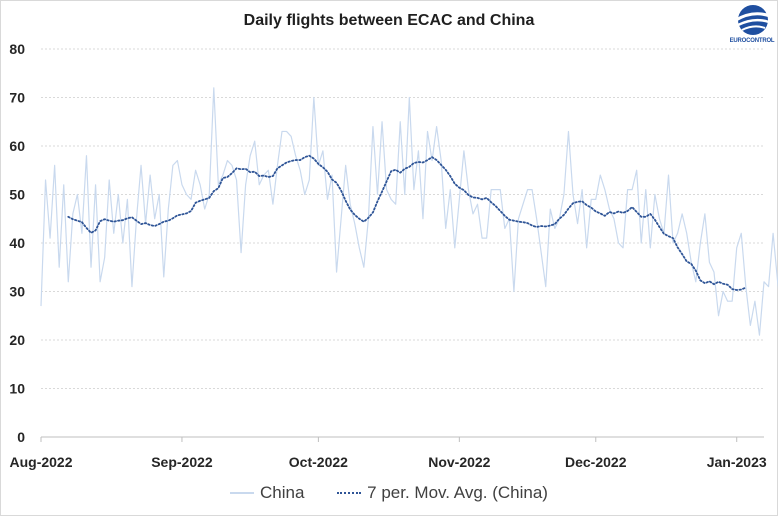  What do you see at coordinates (389, 20) in the screenshot?
I see `chart-title: Daily flights between ECAC and China` at bounding box center [389, 20].